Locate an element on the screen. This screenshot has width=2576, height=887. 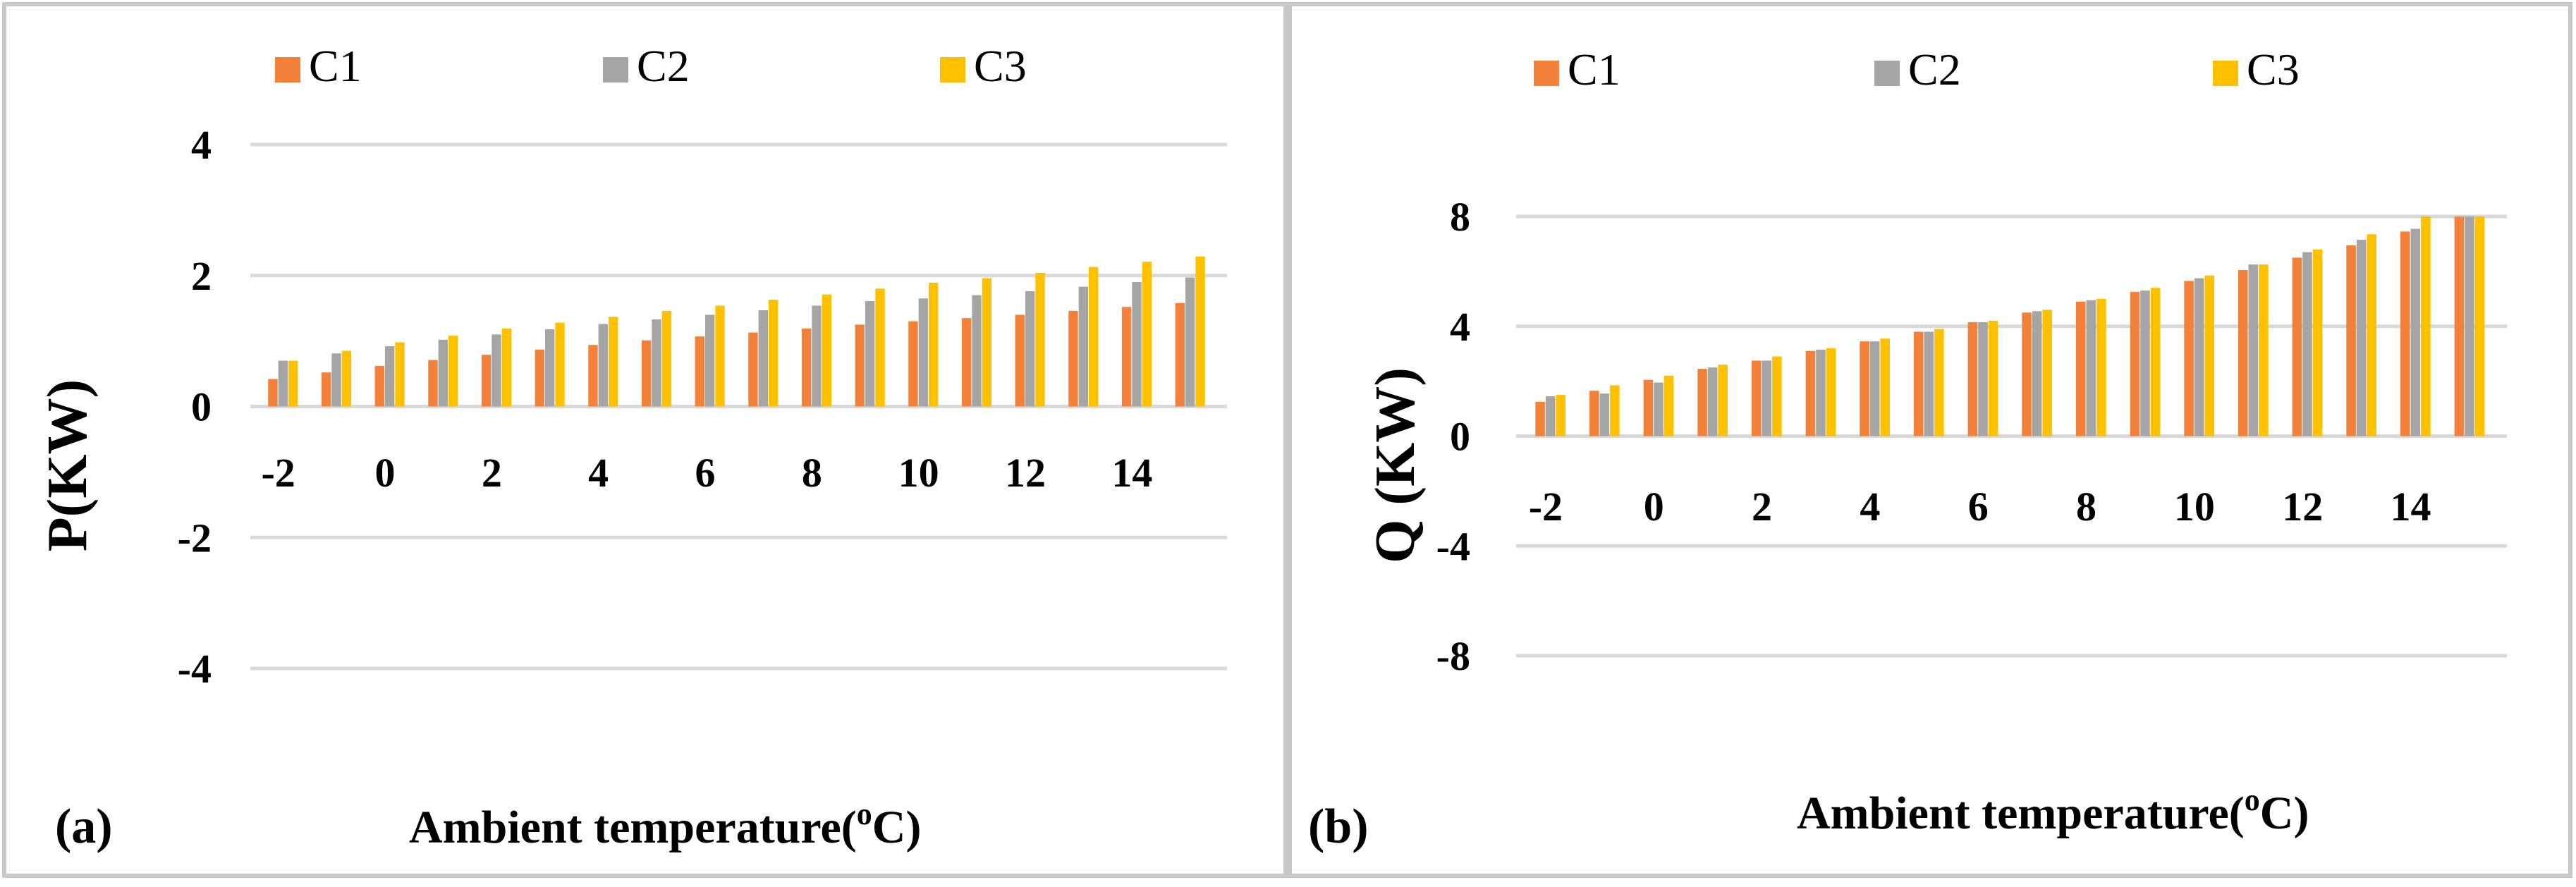
legend-swatch-c3 is located at coordinates (953, 69).